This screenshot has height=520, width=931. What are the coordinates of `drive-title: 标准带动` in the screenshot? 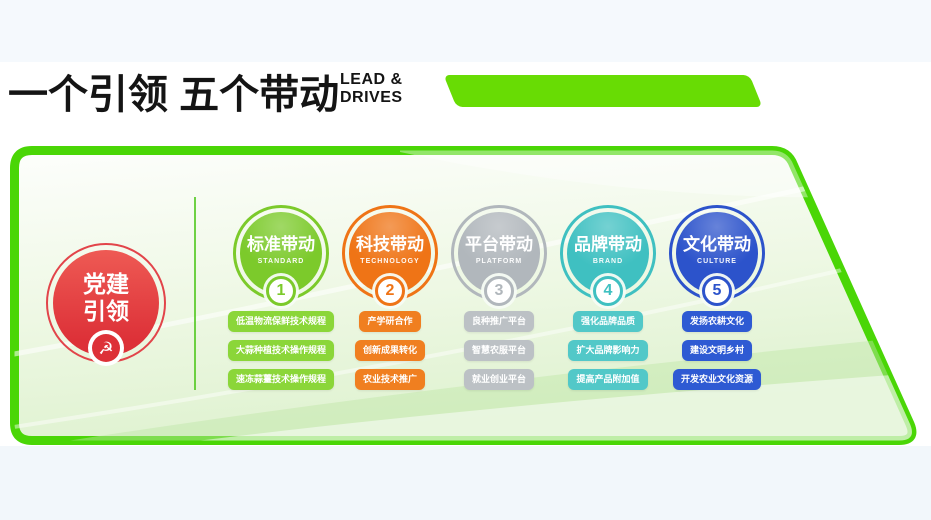 It's located at (281, 244).